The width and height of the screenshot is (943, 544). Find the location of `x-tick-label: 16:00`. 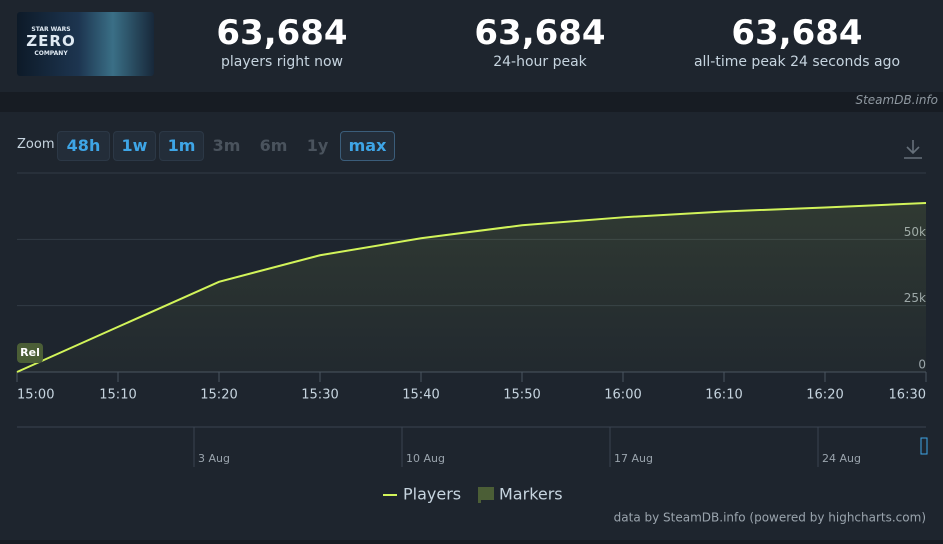

x-tick-label: 16:00 is located at coordinates (622, 395).